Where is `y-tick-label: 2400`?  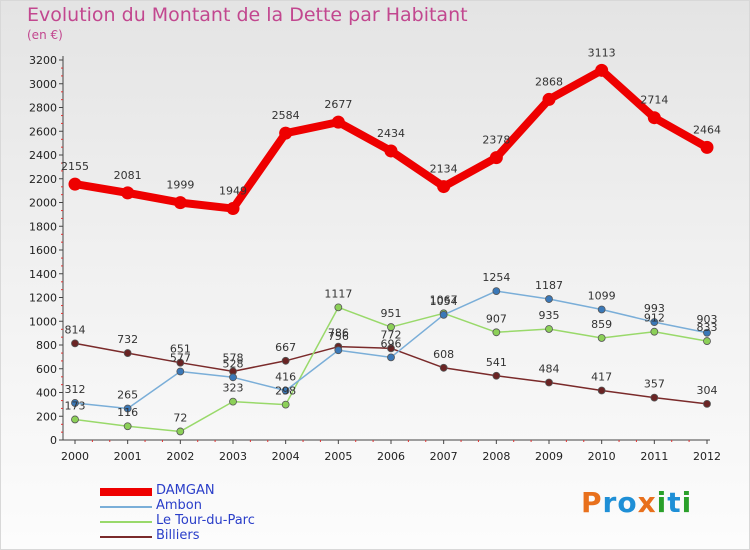
y-tick-label: 2400 is located at coordinates (43, 155).